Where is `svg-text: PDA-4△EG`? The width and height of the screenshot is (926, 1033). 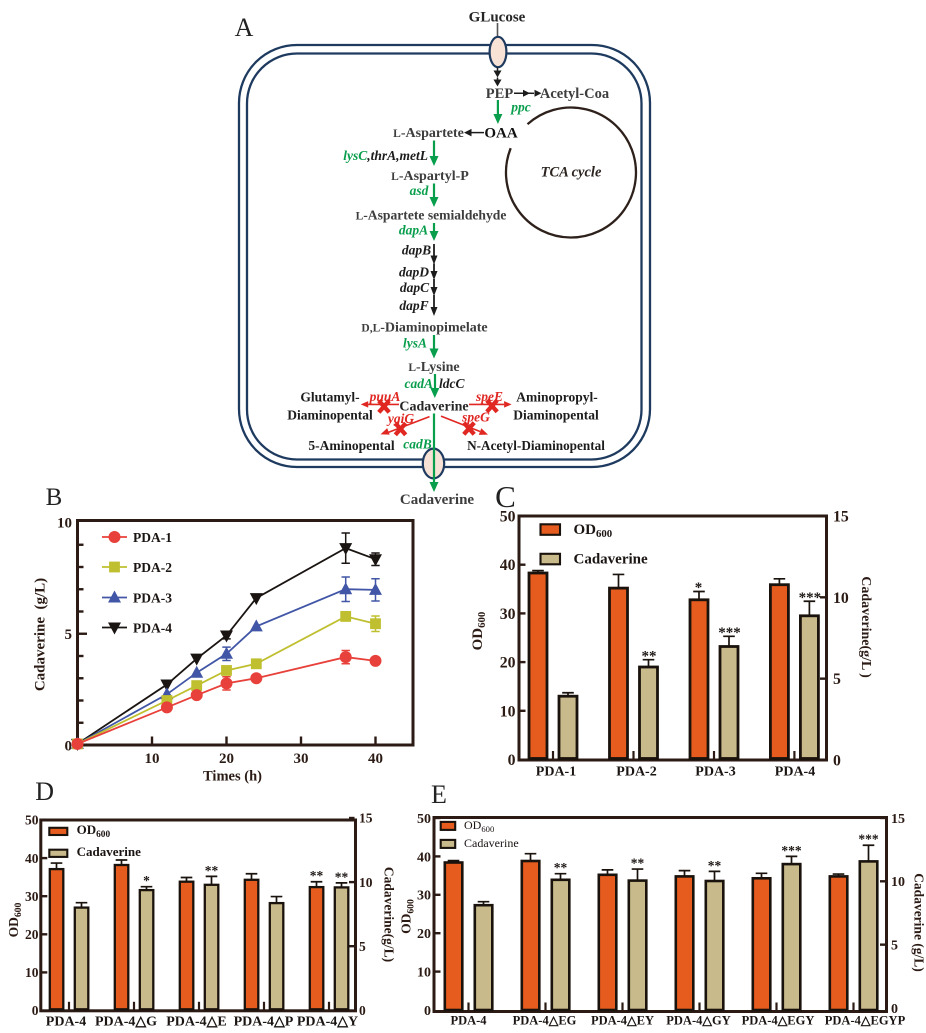
svg-text: PDA-4△EG is located at coordinates (545, 1021).